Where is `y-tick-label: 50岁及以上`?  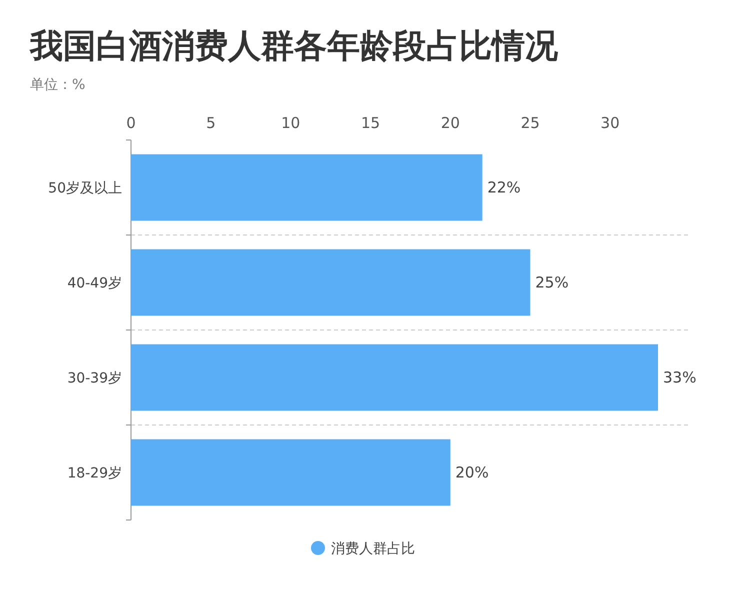
y-tick-label: 50岁及以上 is located at coordinates (85, 188).